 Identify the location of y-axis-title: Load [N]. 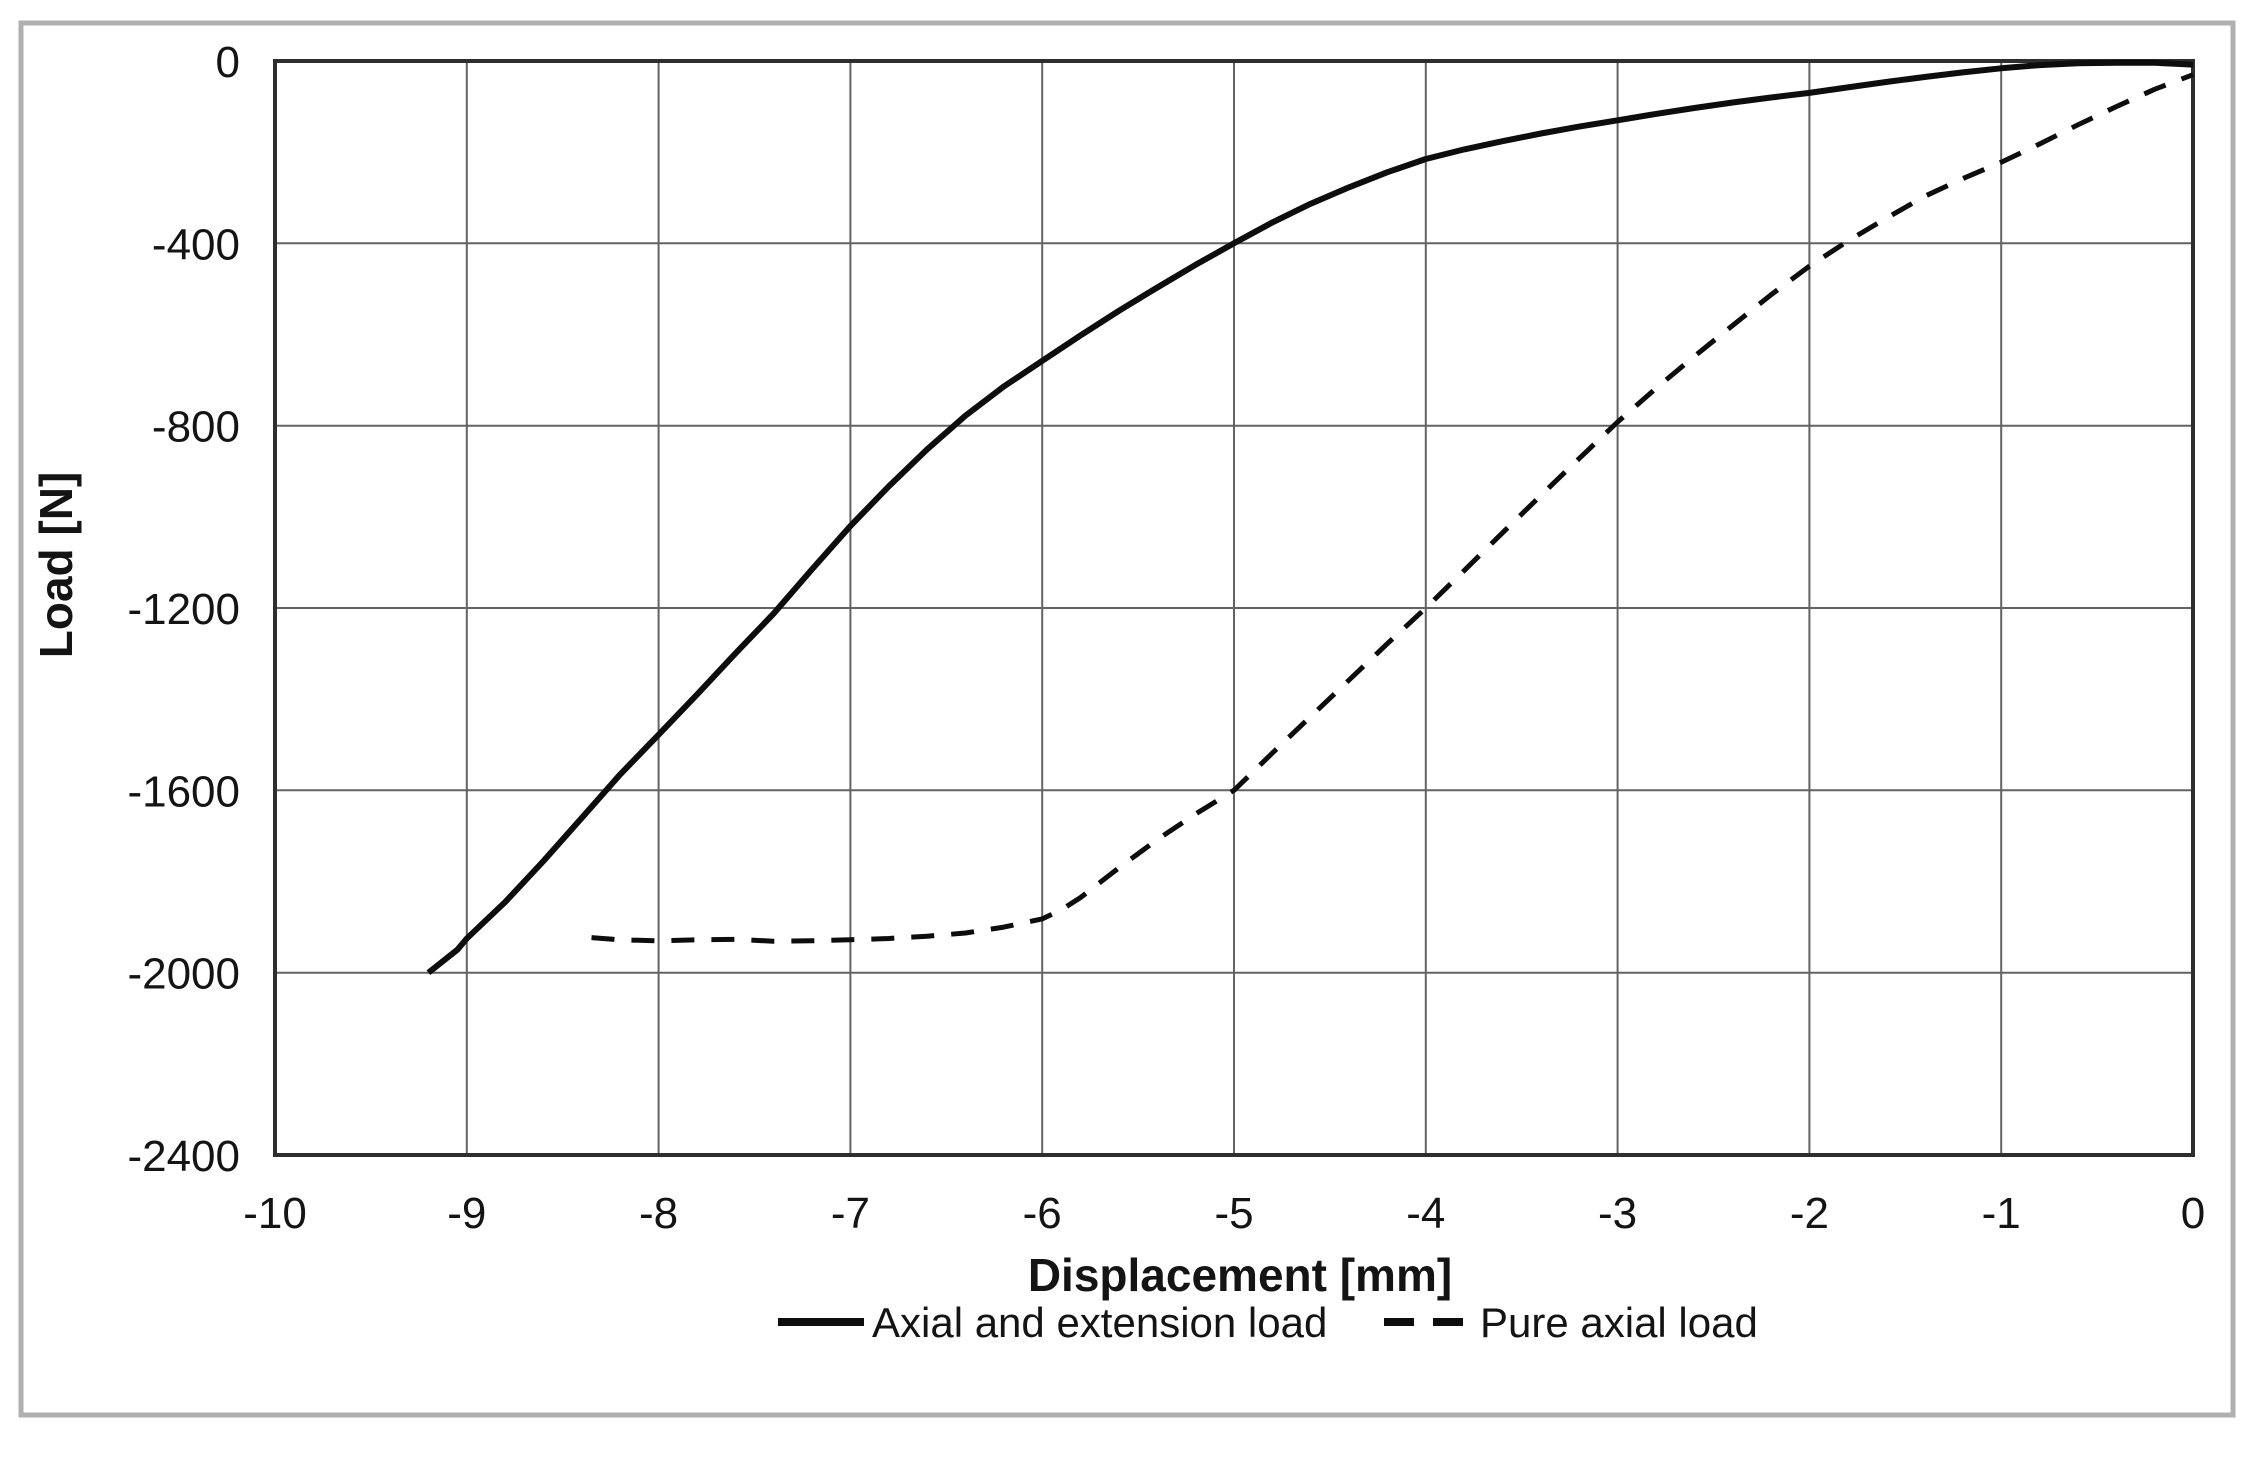
(56, 565).